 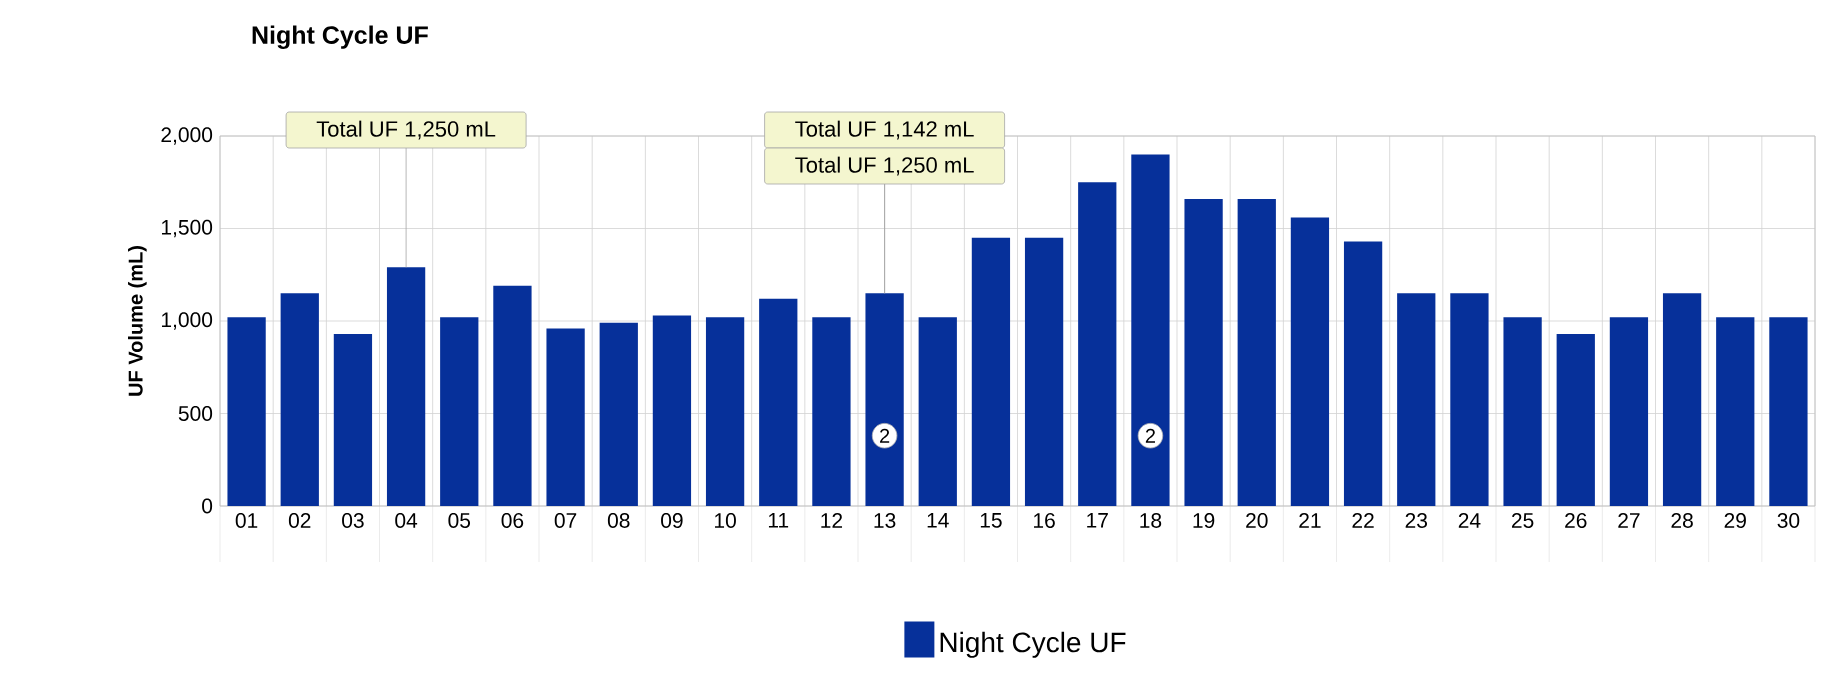 I want to click on x-tick-label: 21, so click(x=1310, y=520).